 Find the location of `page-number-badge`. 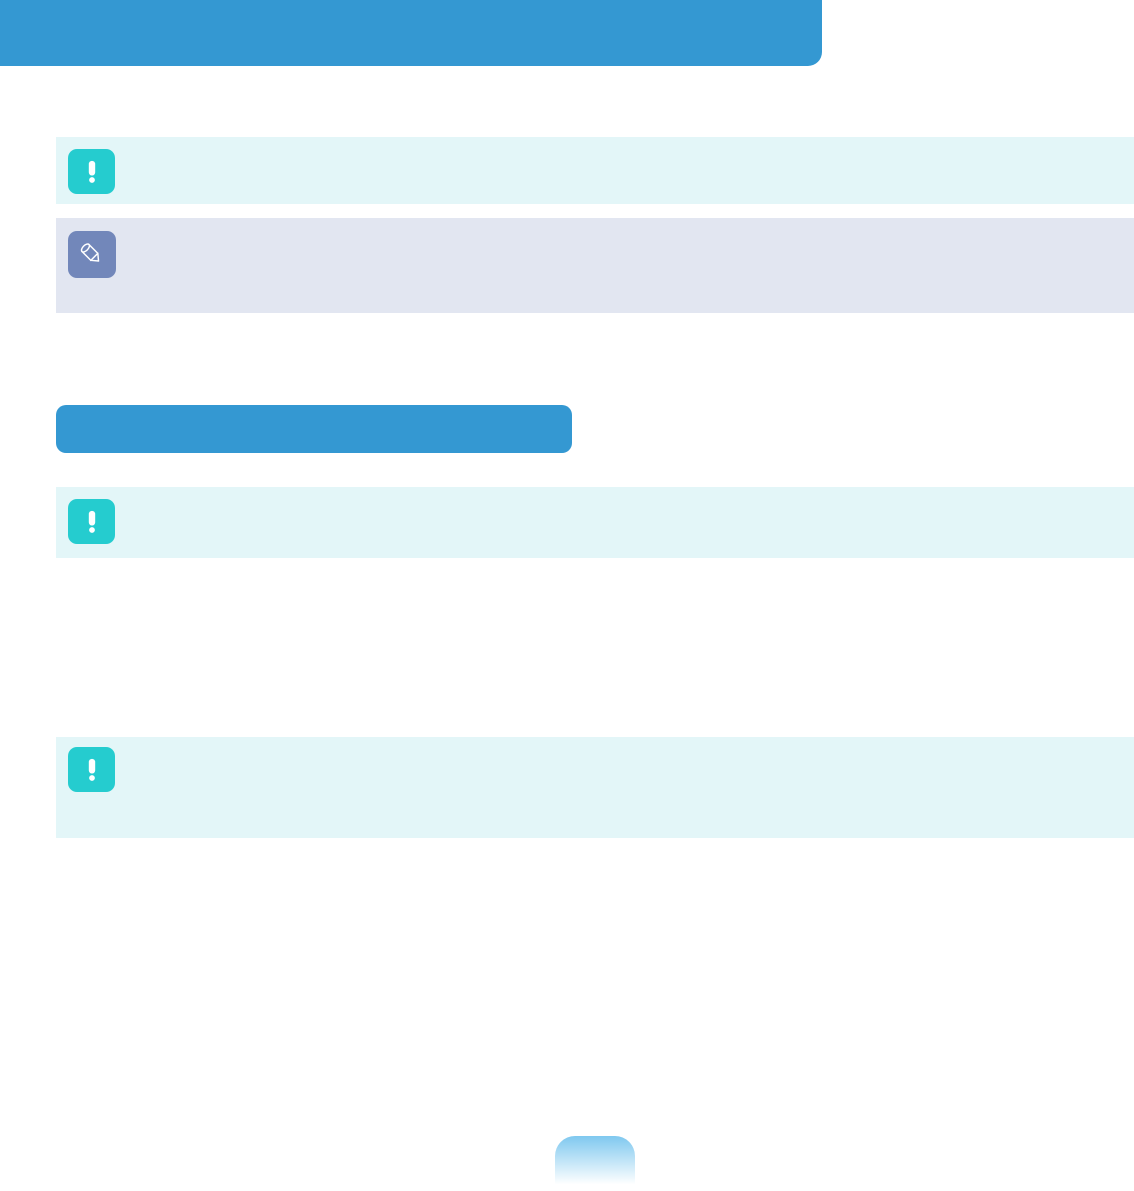

page-number-badge is located at coordinates (595, 1163).